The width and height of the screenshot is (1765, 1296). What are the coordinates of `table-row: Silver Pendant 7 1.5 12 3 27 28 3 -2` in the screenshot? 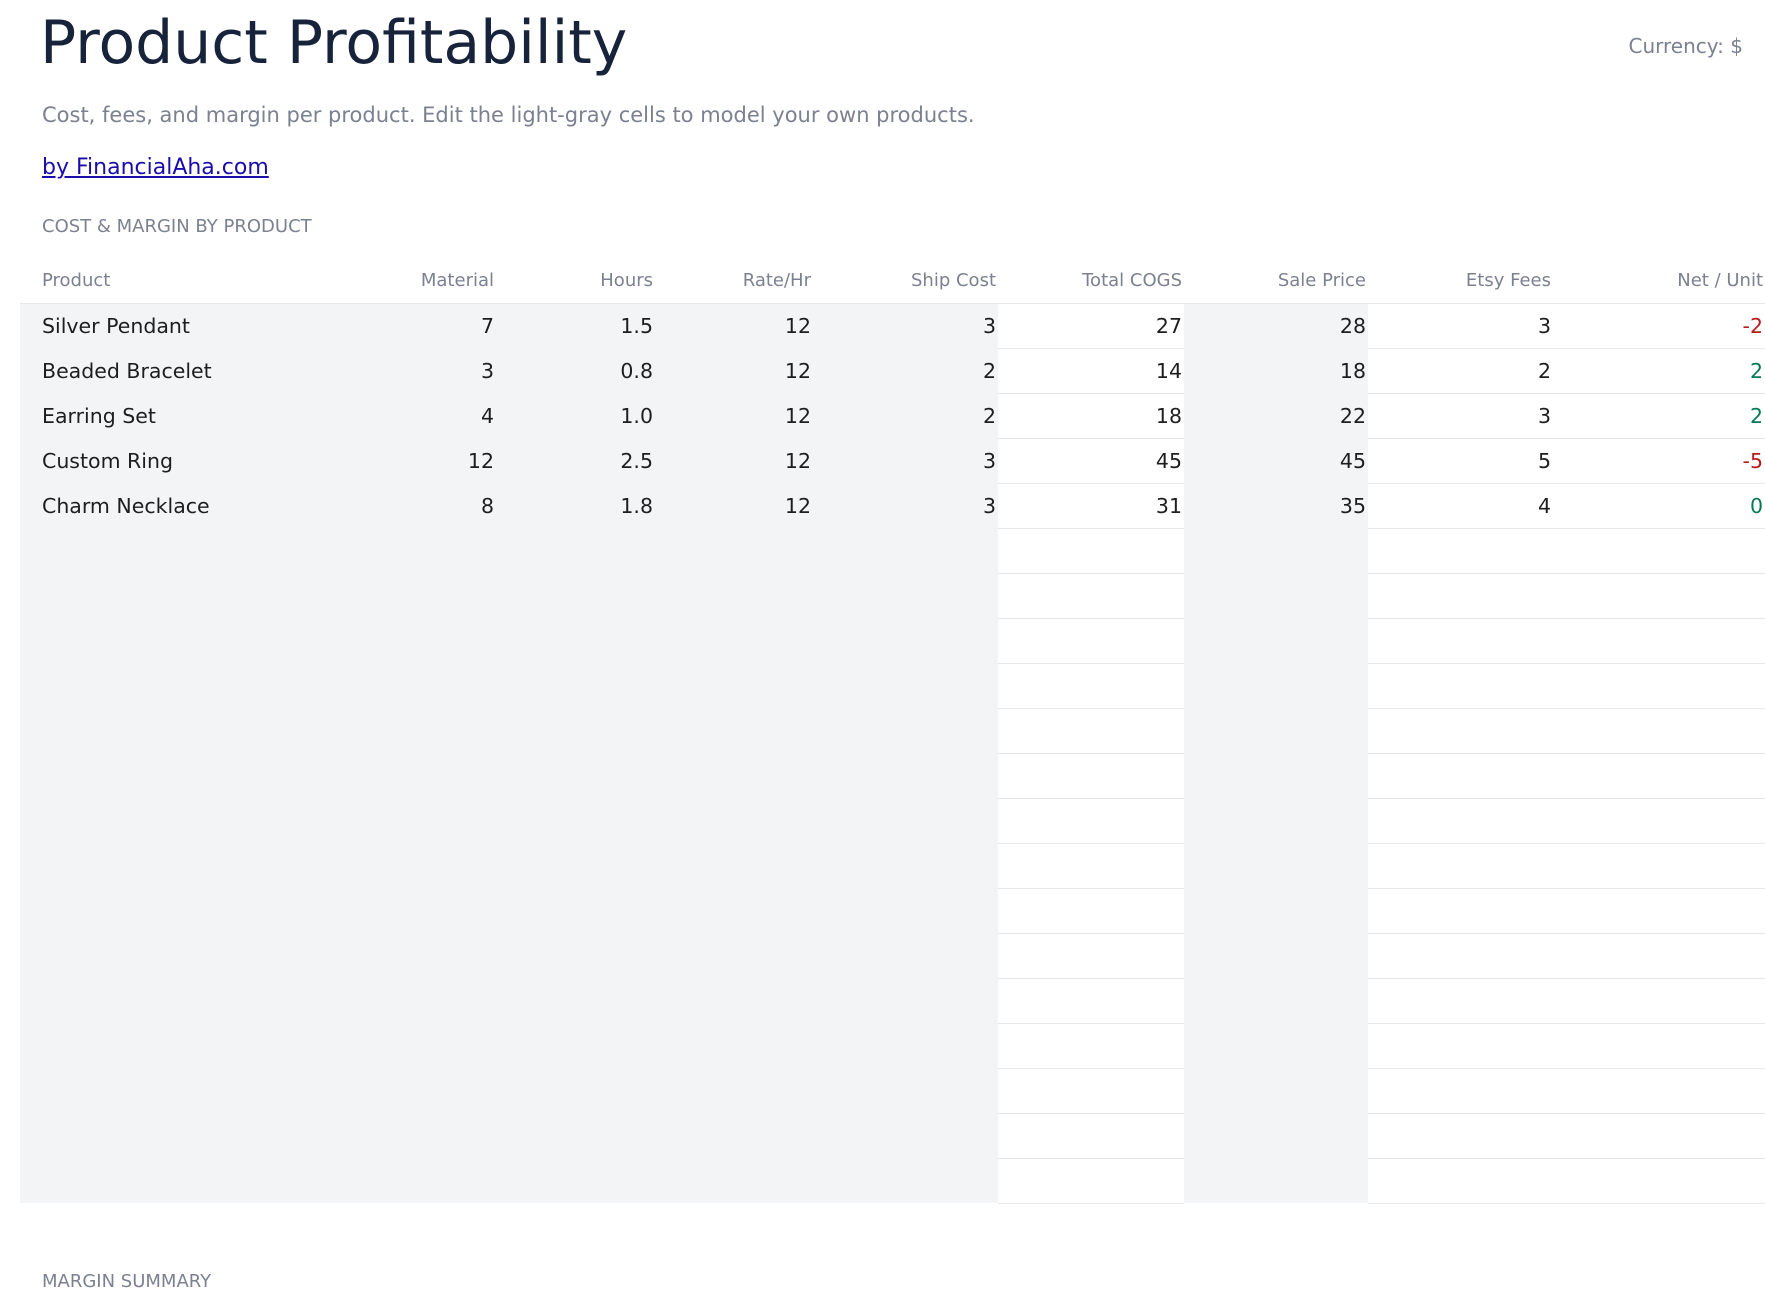 It's located at (892, 326).